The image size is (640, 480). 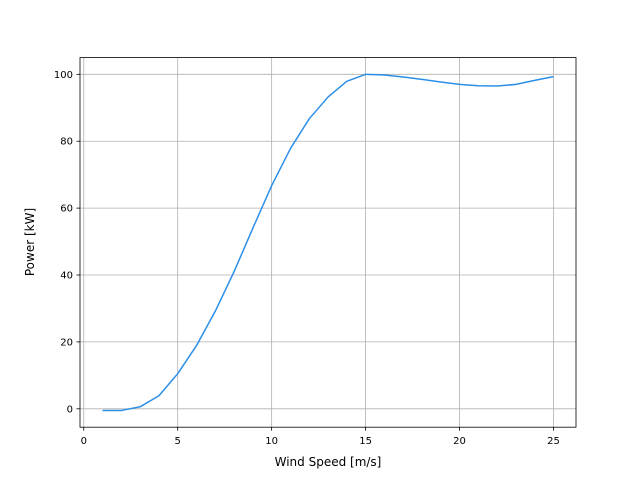 What do you see at coordinates (30, 242) in the screenshot?
I see `y-axis-label: Power [kW]` at bounding box center [30, 242].